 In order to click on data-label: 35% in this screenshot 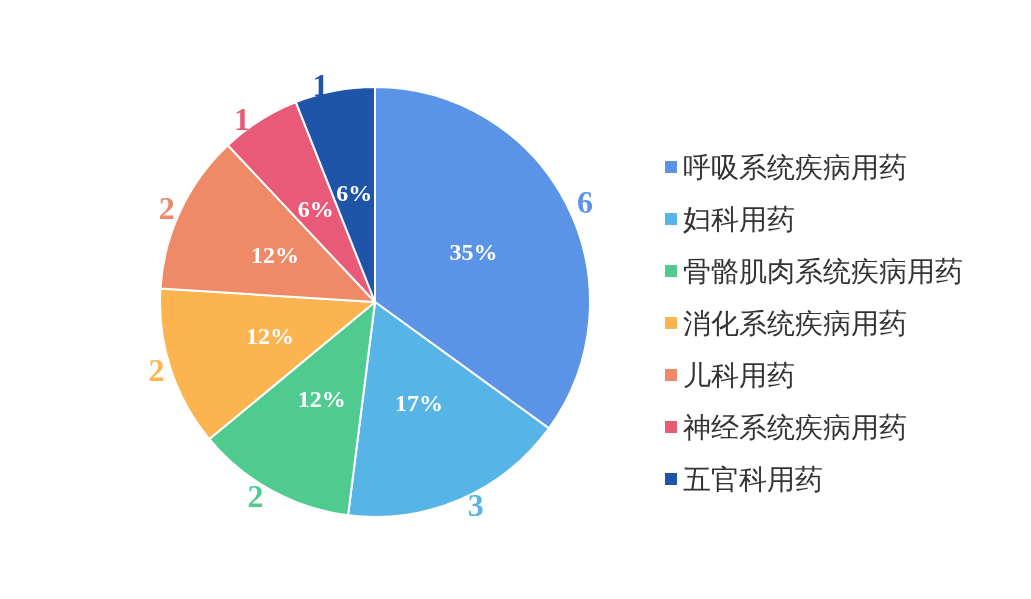, I will do `click(473, 251)`.